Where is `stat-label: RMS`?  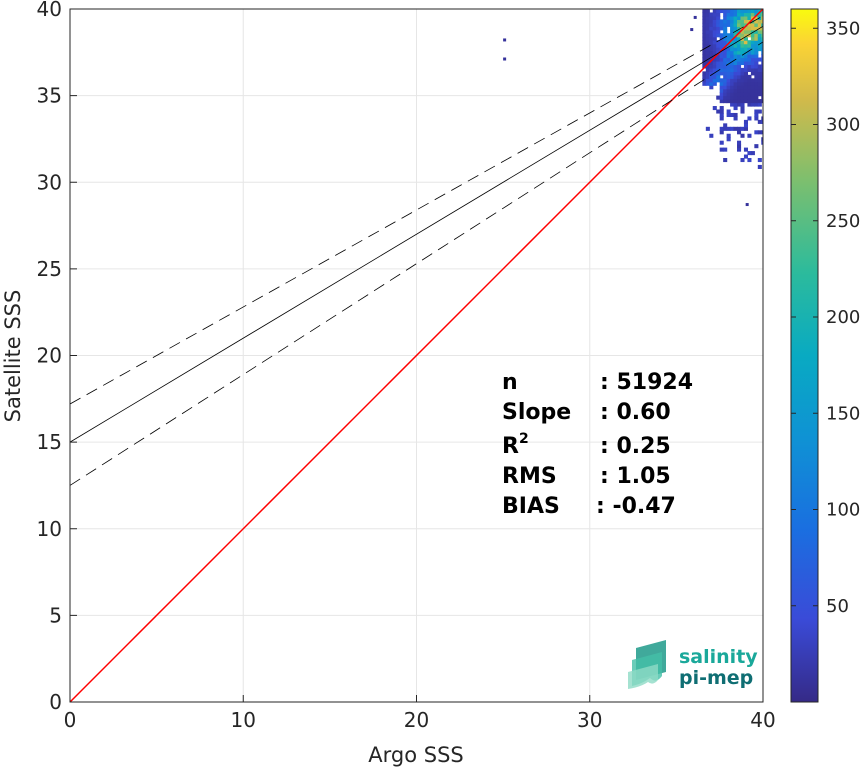 stat-label: RMS is located at coordinates (529, 476).